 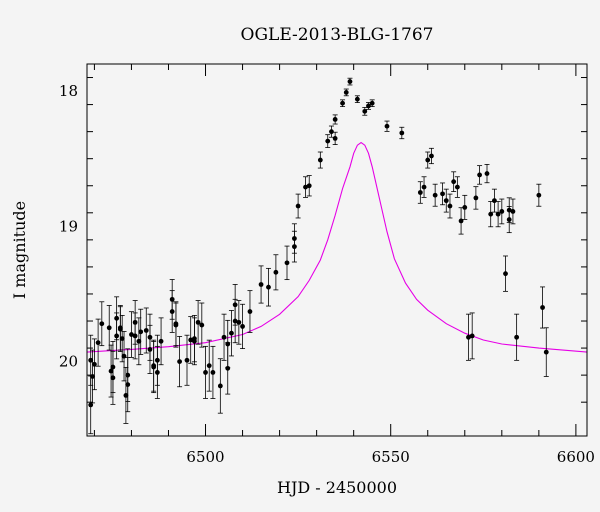 What do you see at coordinates (391, 457) in the screenshot?
I see `x-tick-label: 6550` at bounding box center [391, 457].